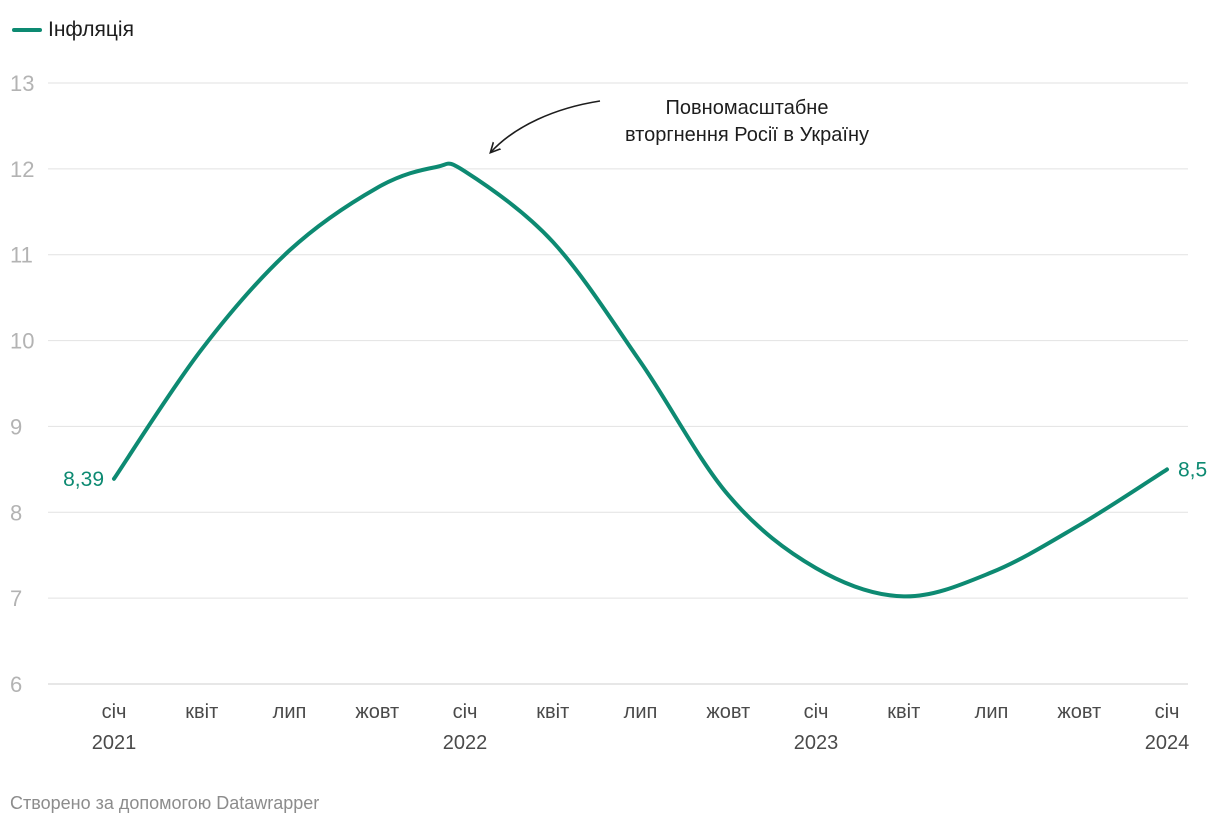 This screenshot has height=830, width=1220. What do you see at coordinates (546, 126) in the screenshot?
I see `annotation-arrow` at bounding box center [546, 126].